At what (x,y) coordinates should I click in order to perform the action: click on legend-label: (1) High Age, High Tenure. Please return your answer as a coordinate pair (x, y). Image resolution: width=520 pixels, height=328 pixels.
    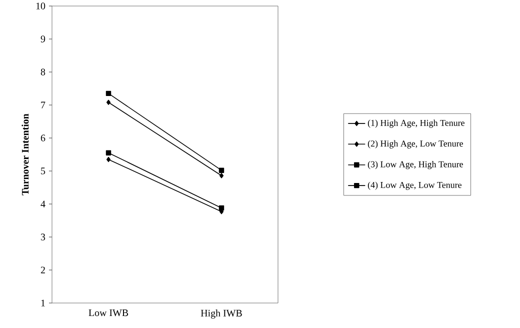
    Looking at the image, I should click on (416, 124).